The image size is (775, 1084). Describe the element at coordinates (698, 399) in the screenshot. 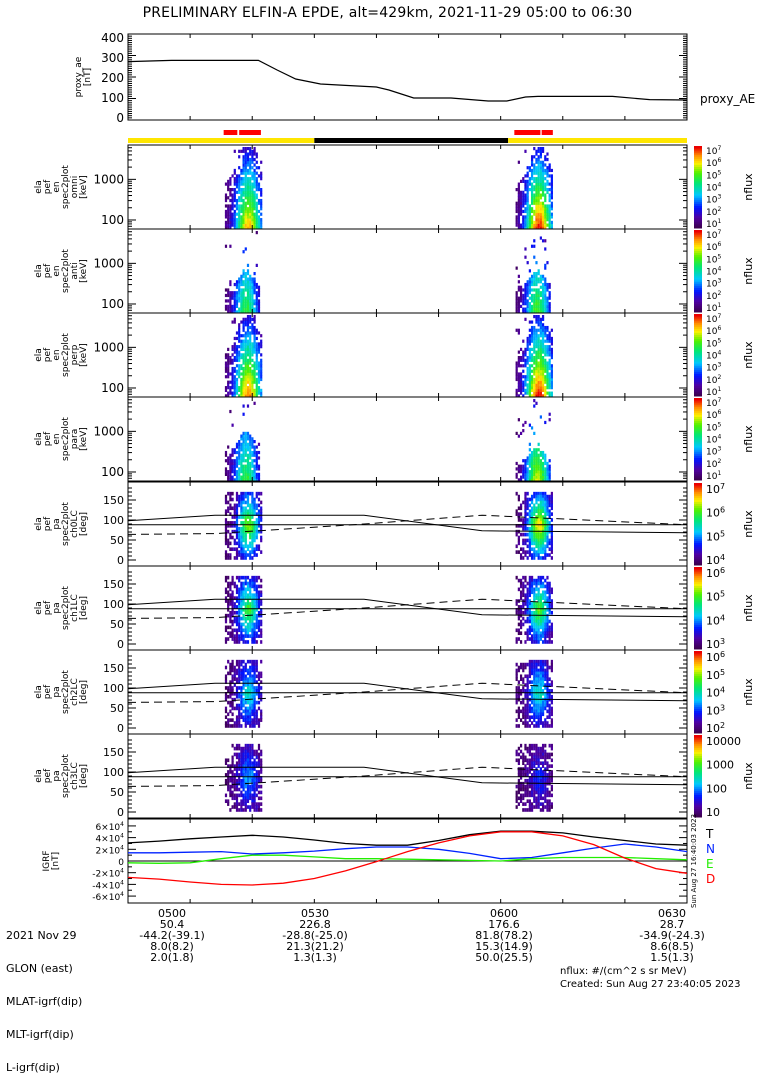

I see `colorbar-3-cell` at that location.